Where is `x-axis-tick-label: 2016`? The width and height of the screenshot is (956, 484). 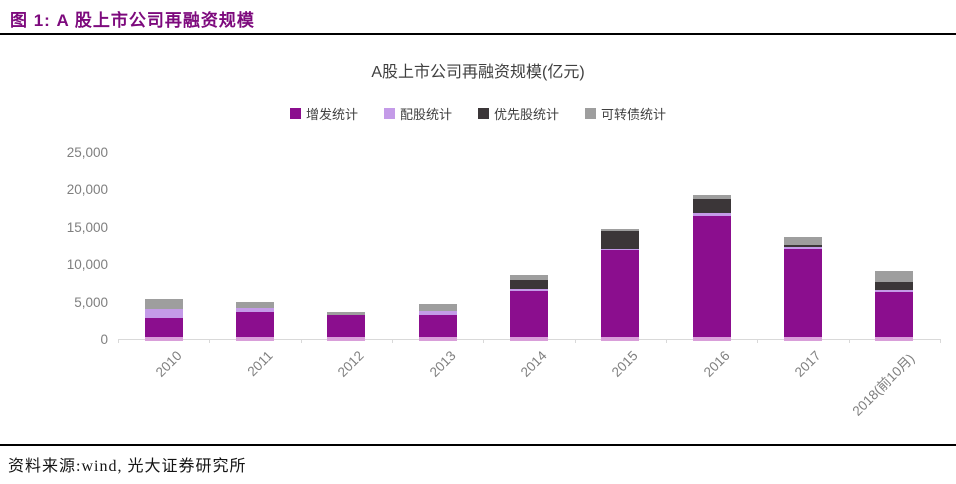 x-axis-tick-label: 2016 is located at coordinates (716, 364).